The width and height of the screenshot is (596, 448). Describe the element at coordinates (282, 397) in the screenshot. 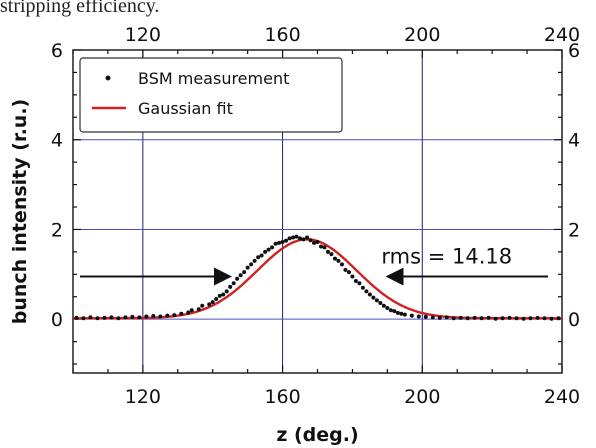

I see `x-tick-label-bottom: 160` at that location.